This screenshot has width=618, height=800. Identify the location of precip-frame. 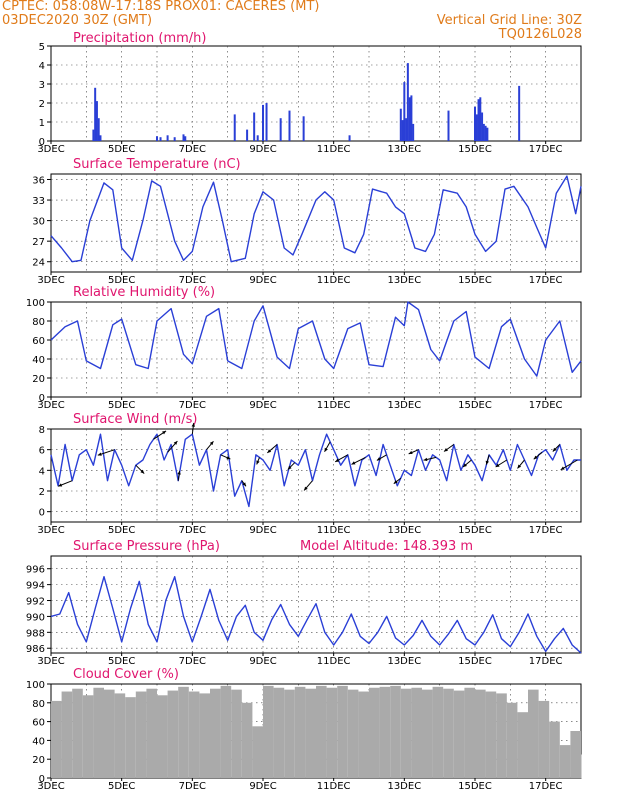
(316, 93).